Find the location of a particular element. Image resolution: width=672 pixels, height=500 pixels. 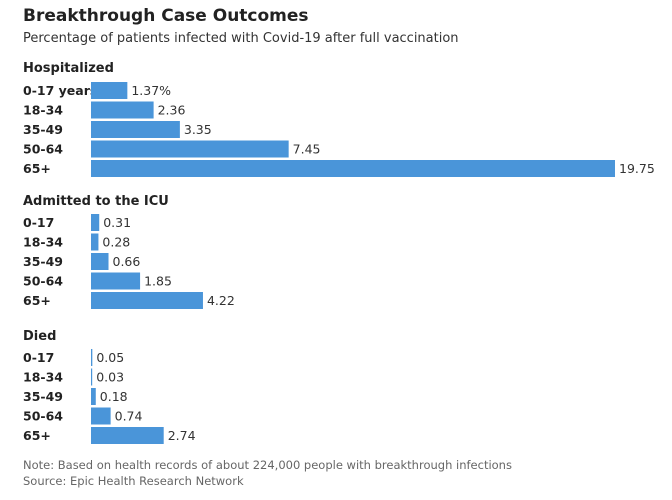

category-label-died-18-34: 18-34 is located at coordinates (43, 377).